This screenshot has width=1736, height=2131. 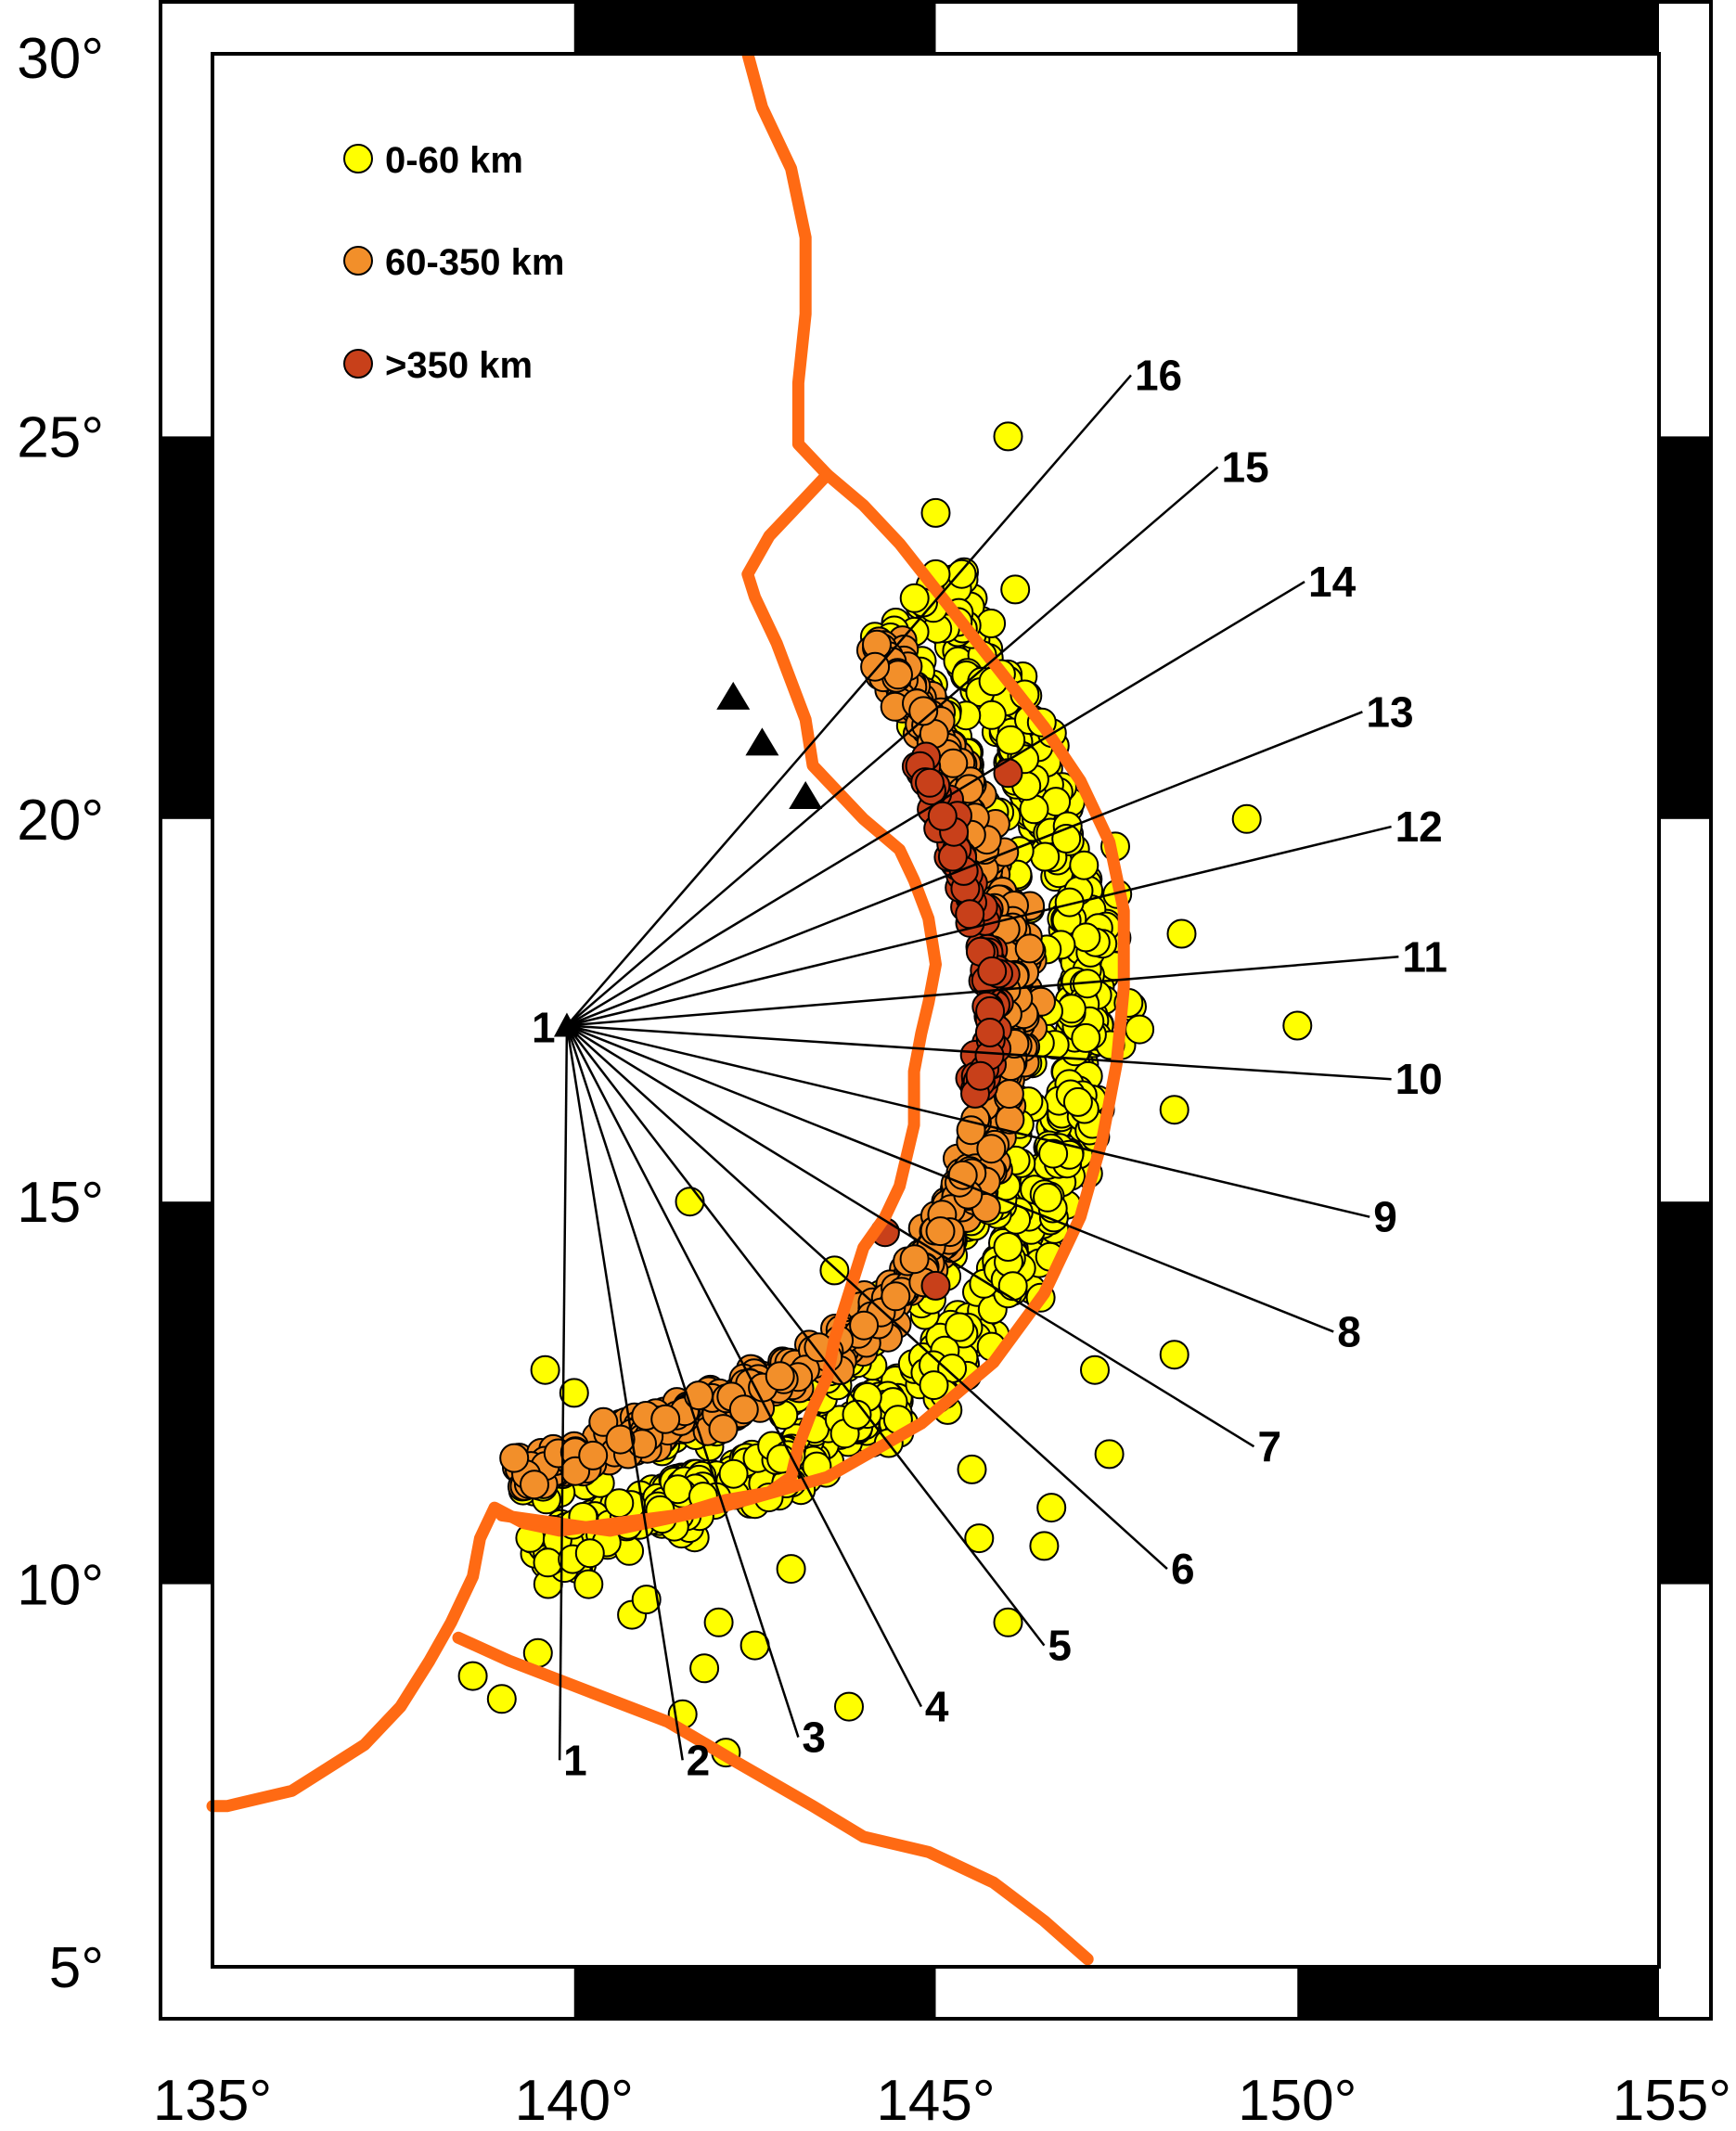 What do you see at coordinates (358, 261) in the screenshot?
I see `legend-swatch-intermediate` at bounding box center [358, 261].